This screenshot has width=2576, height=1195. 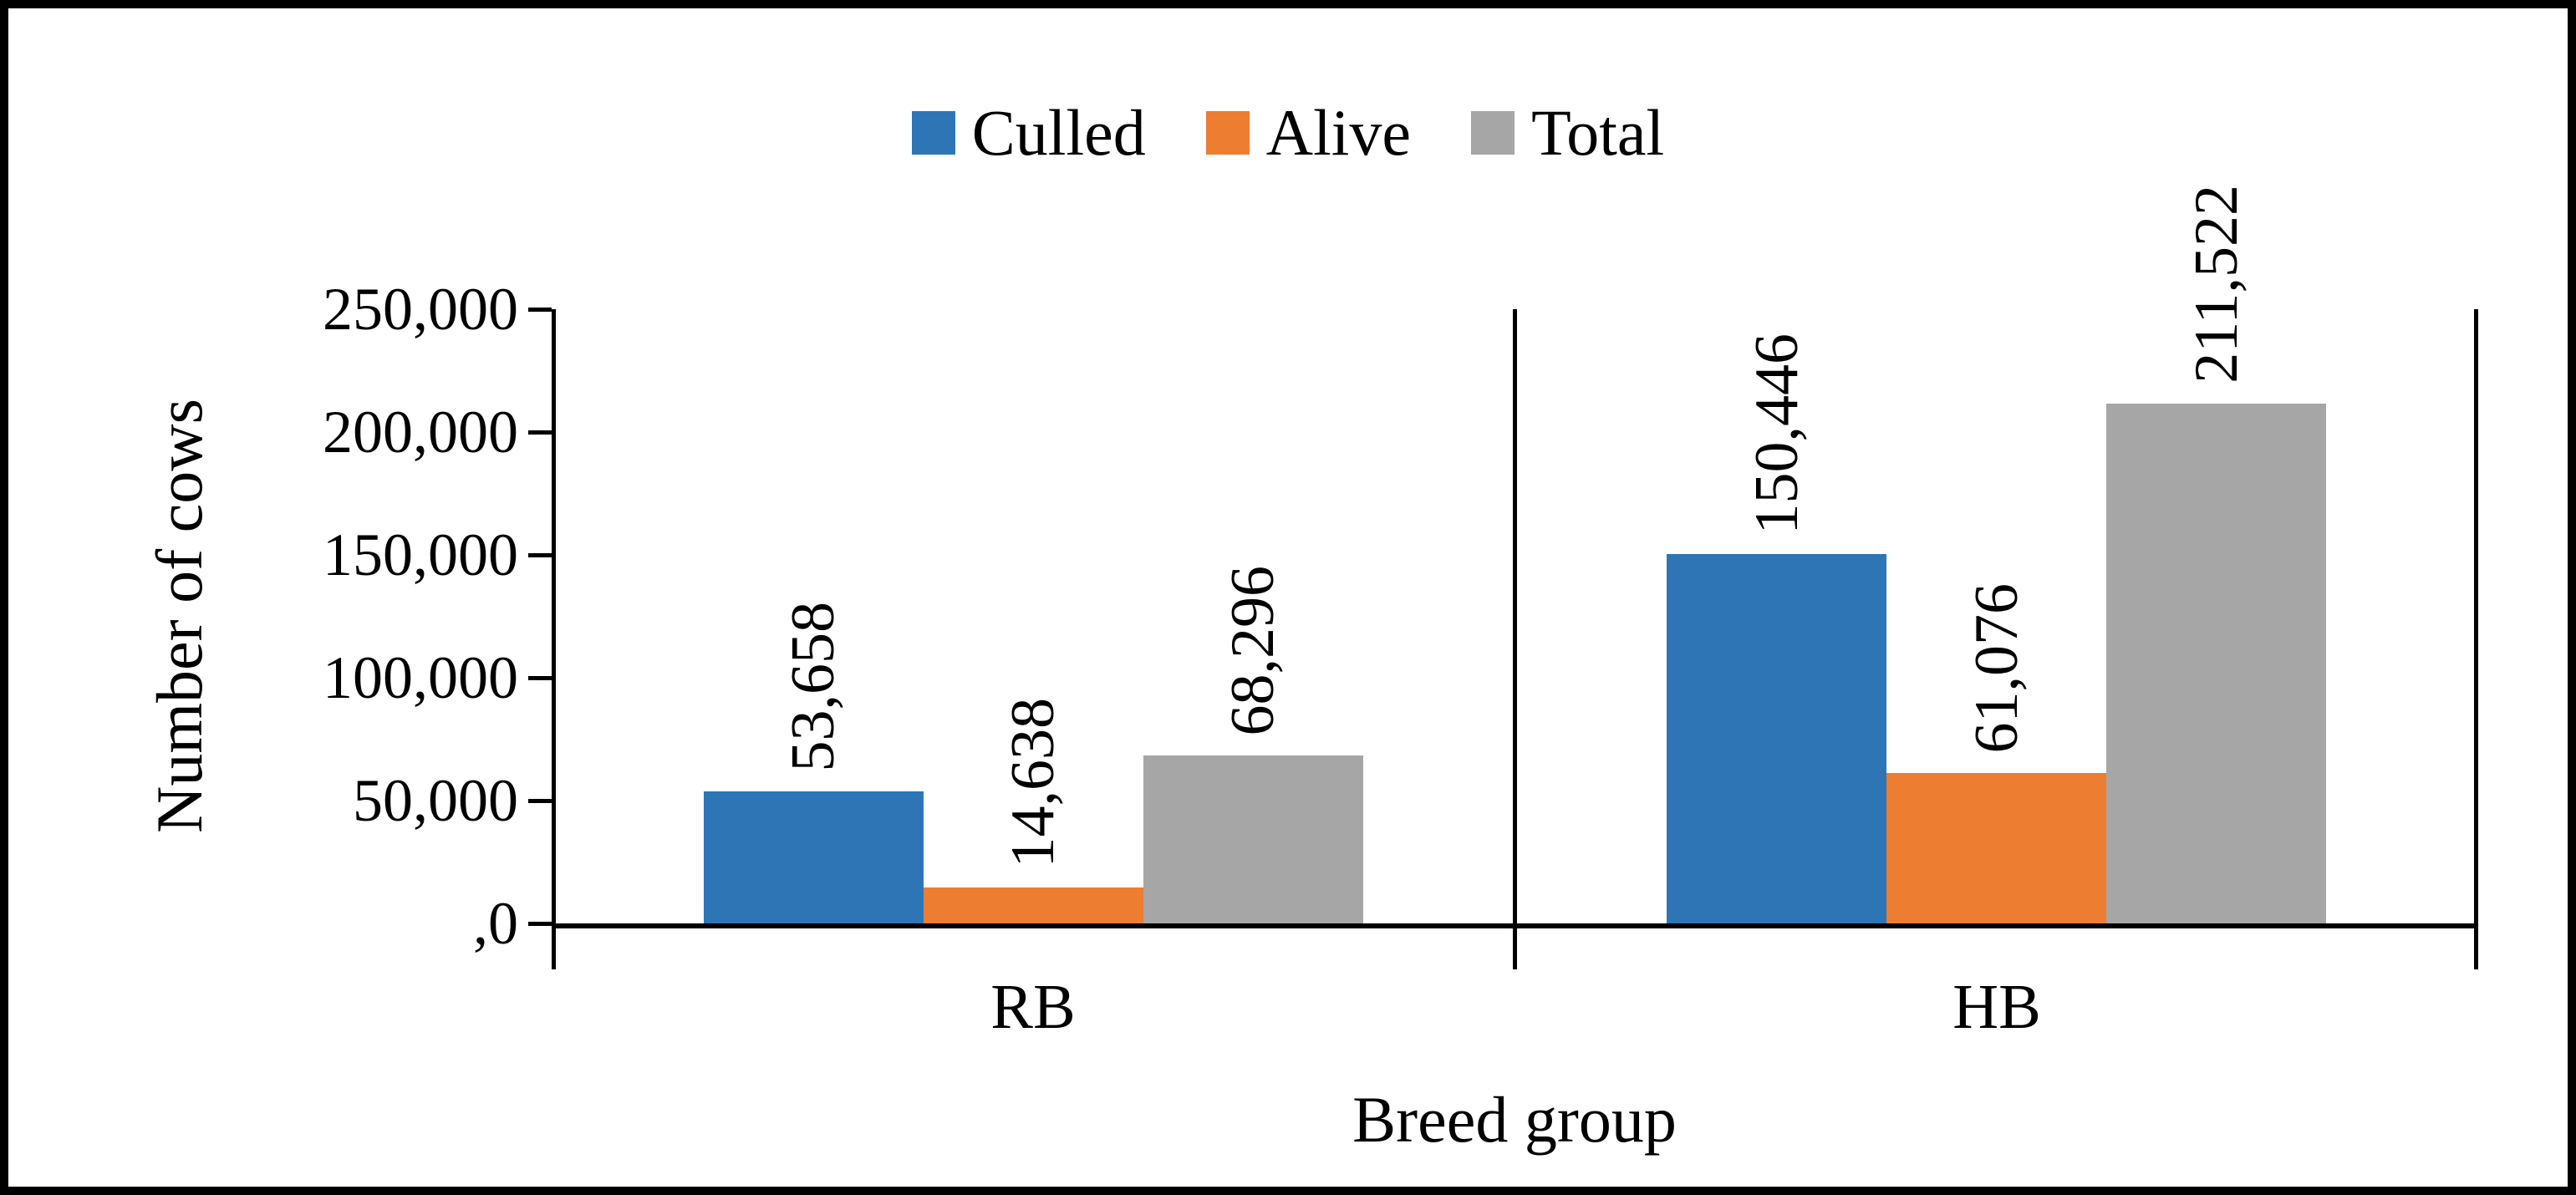 I want to click on y-axis-tick-label: 100,000, so click(x=420, y=677).